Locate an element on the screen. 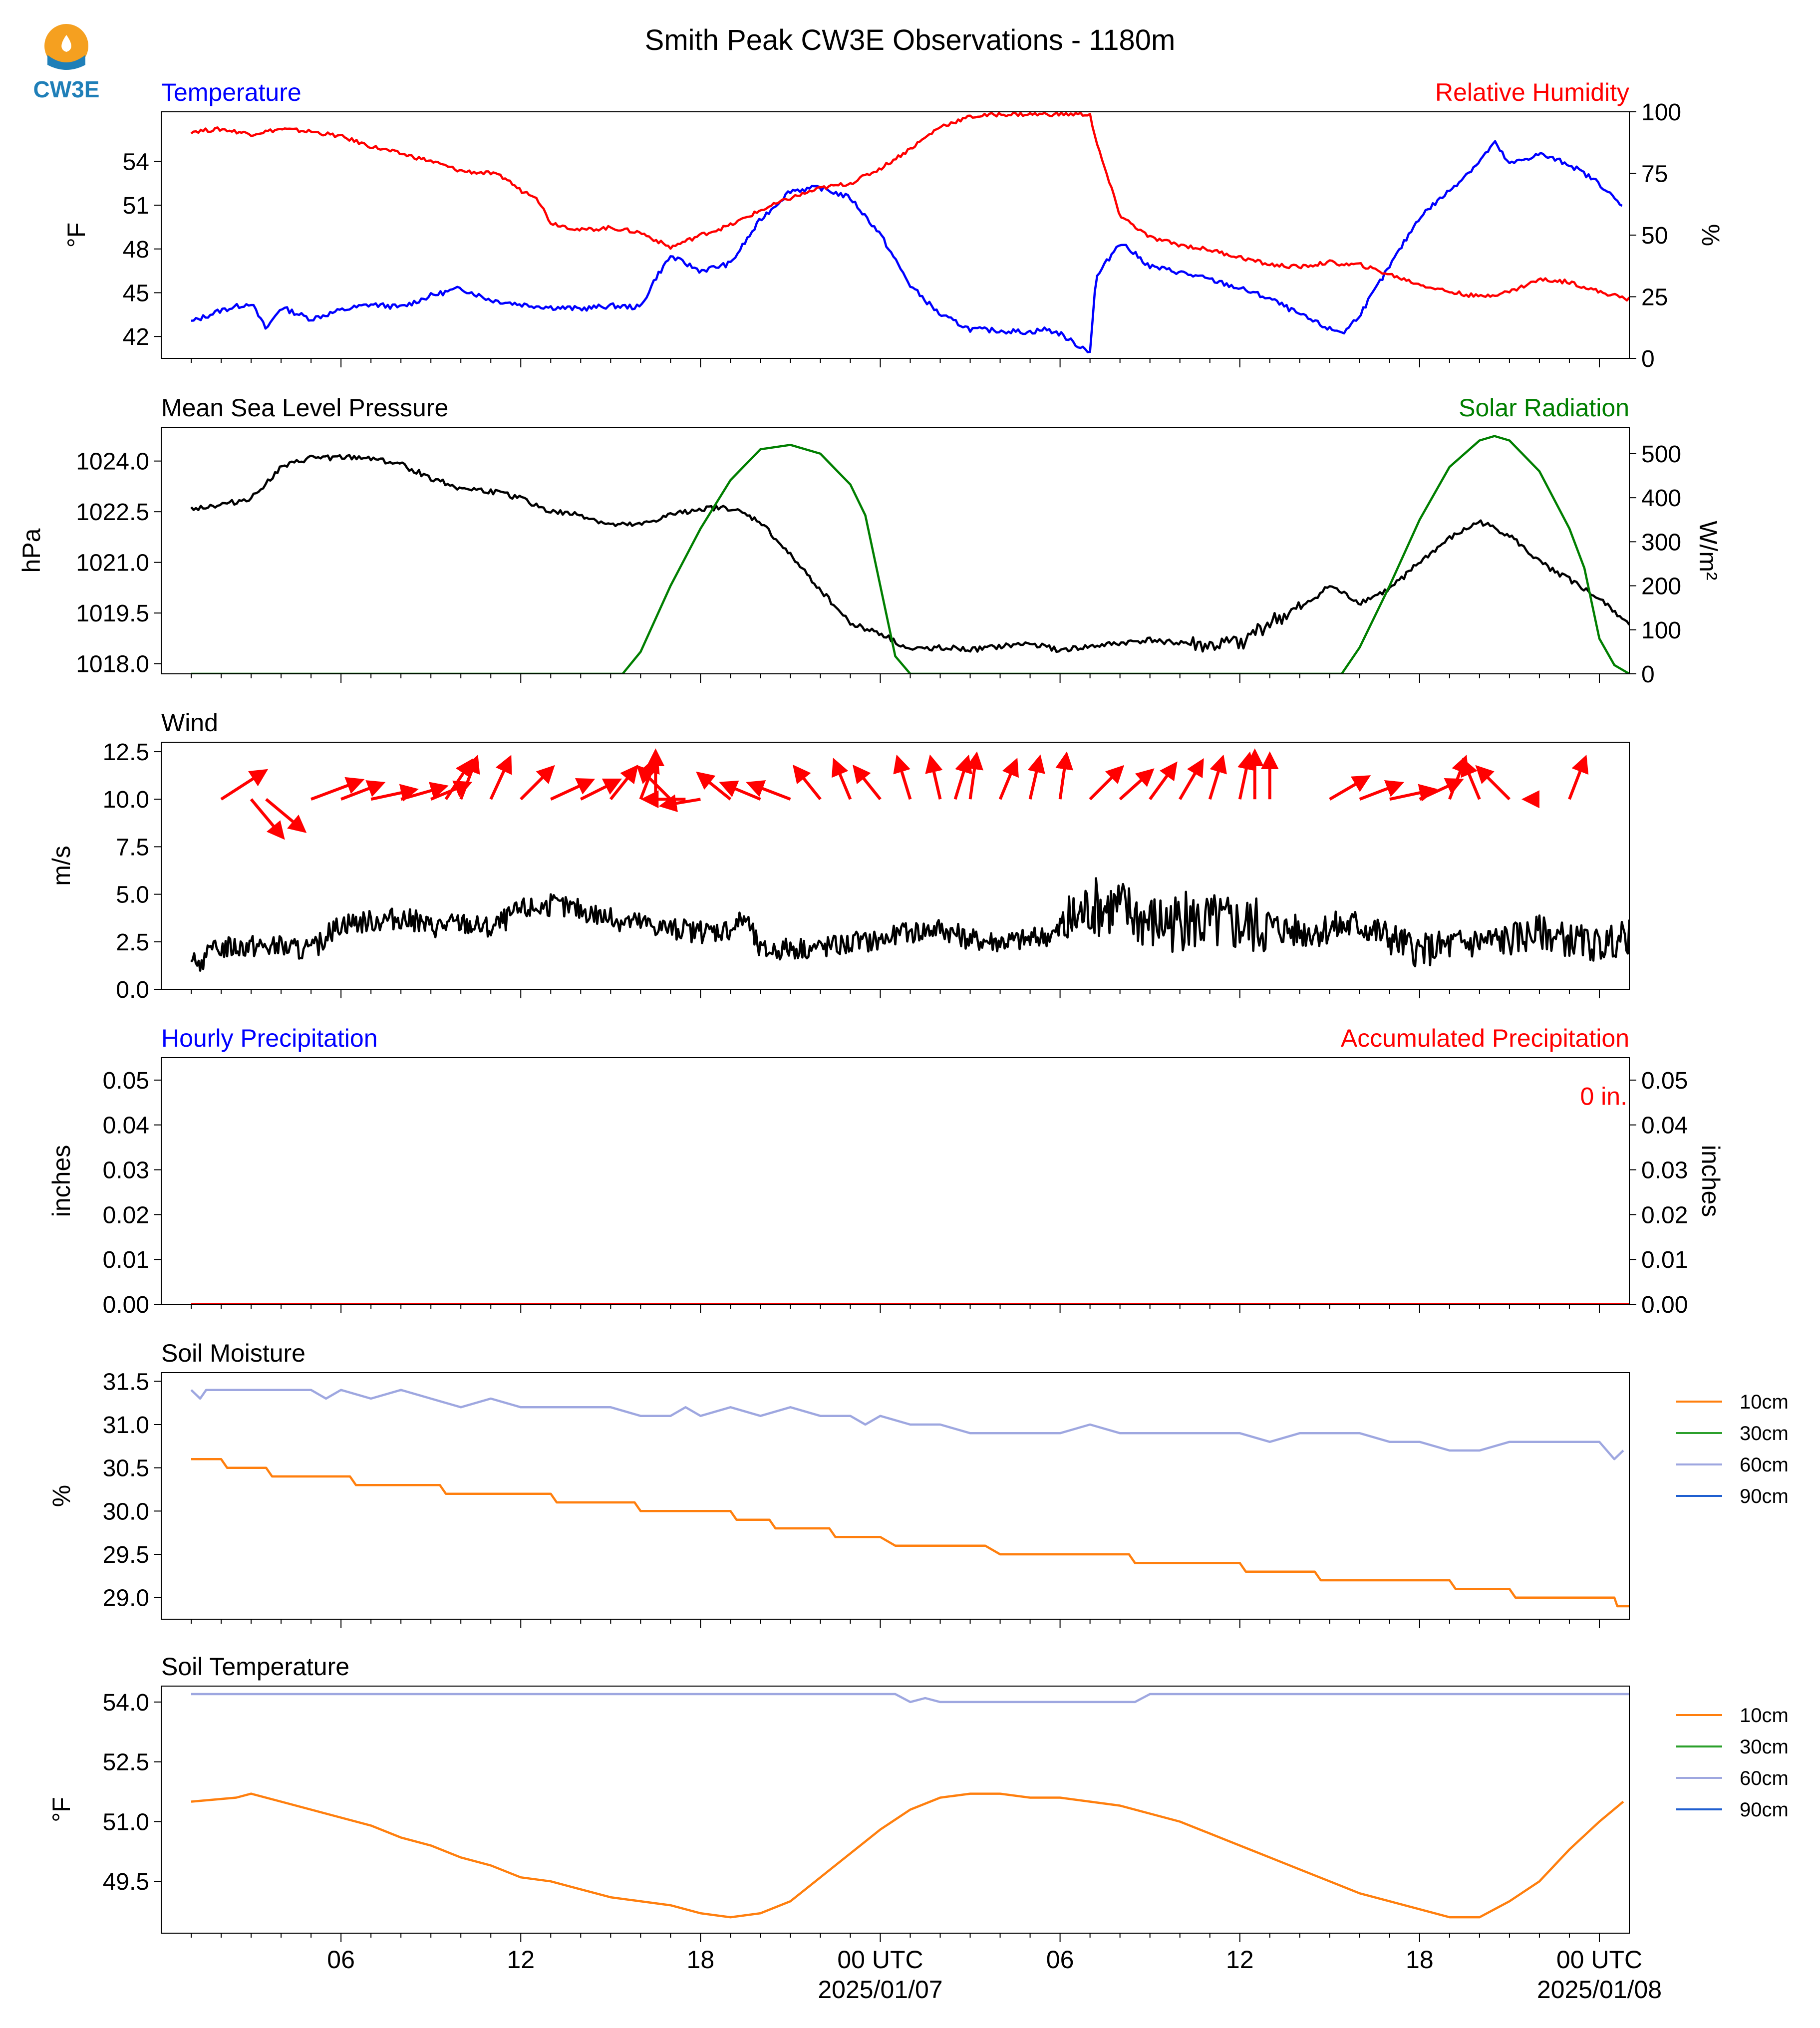  series-line-relative-humidity is located at coordinates (909, 207).